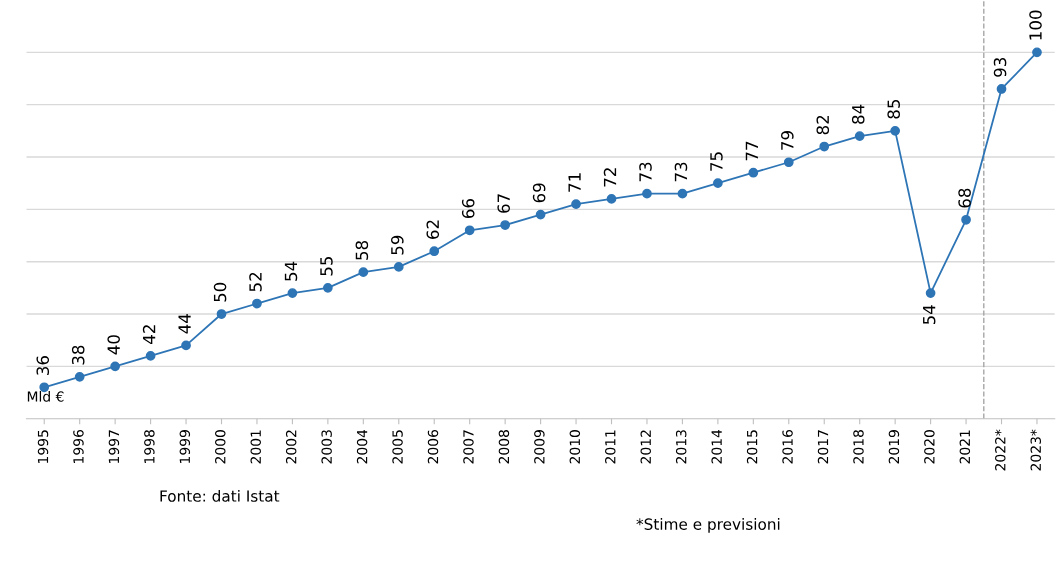  What do you see at coordinates (610, 447) in the screenshot?
I see `x-tick-label: 2011` at bounding box center [610, 447].